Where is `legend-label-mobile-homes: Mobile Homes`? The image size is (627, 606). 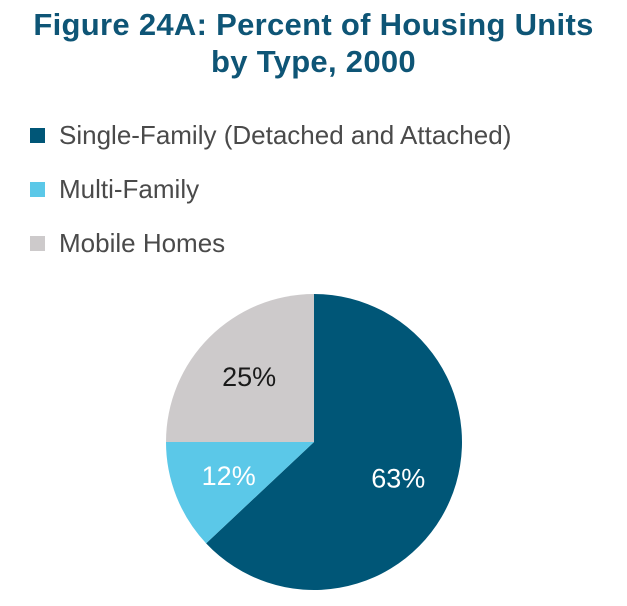 legend-label-mobile-homes: Mobile Homes is located at coordinates (142, 242).